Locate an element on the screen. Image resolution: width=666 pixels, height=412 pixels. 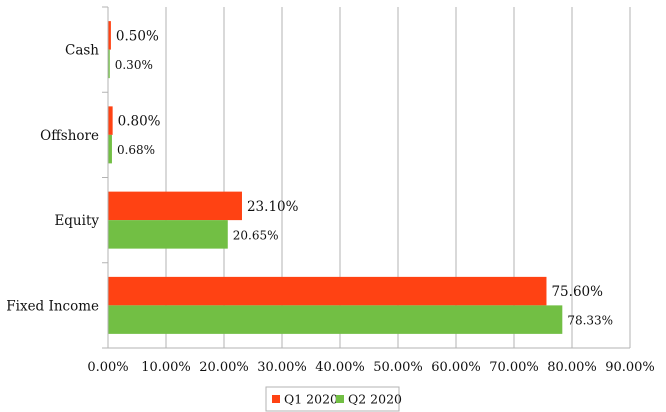
category-label: Offshore is located at coordinates (69, 136).